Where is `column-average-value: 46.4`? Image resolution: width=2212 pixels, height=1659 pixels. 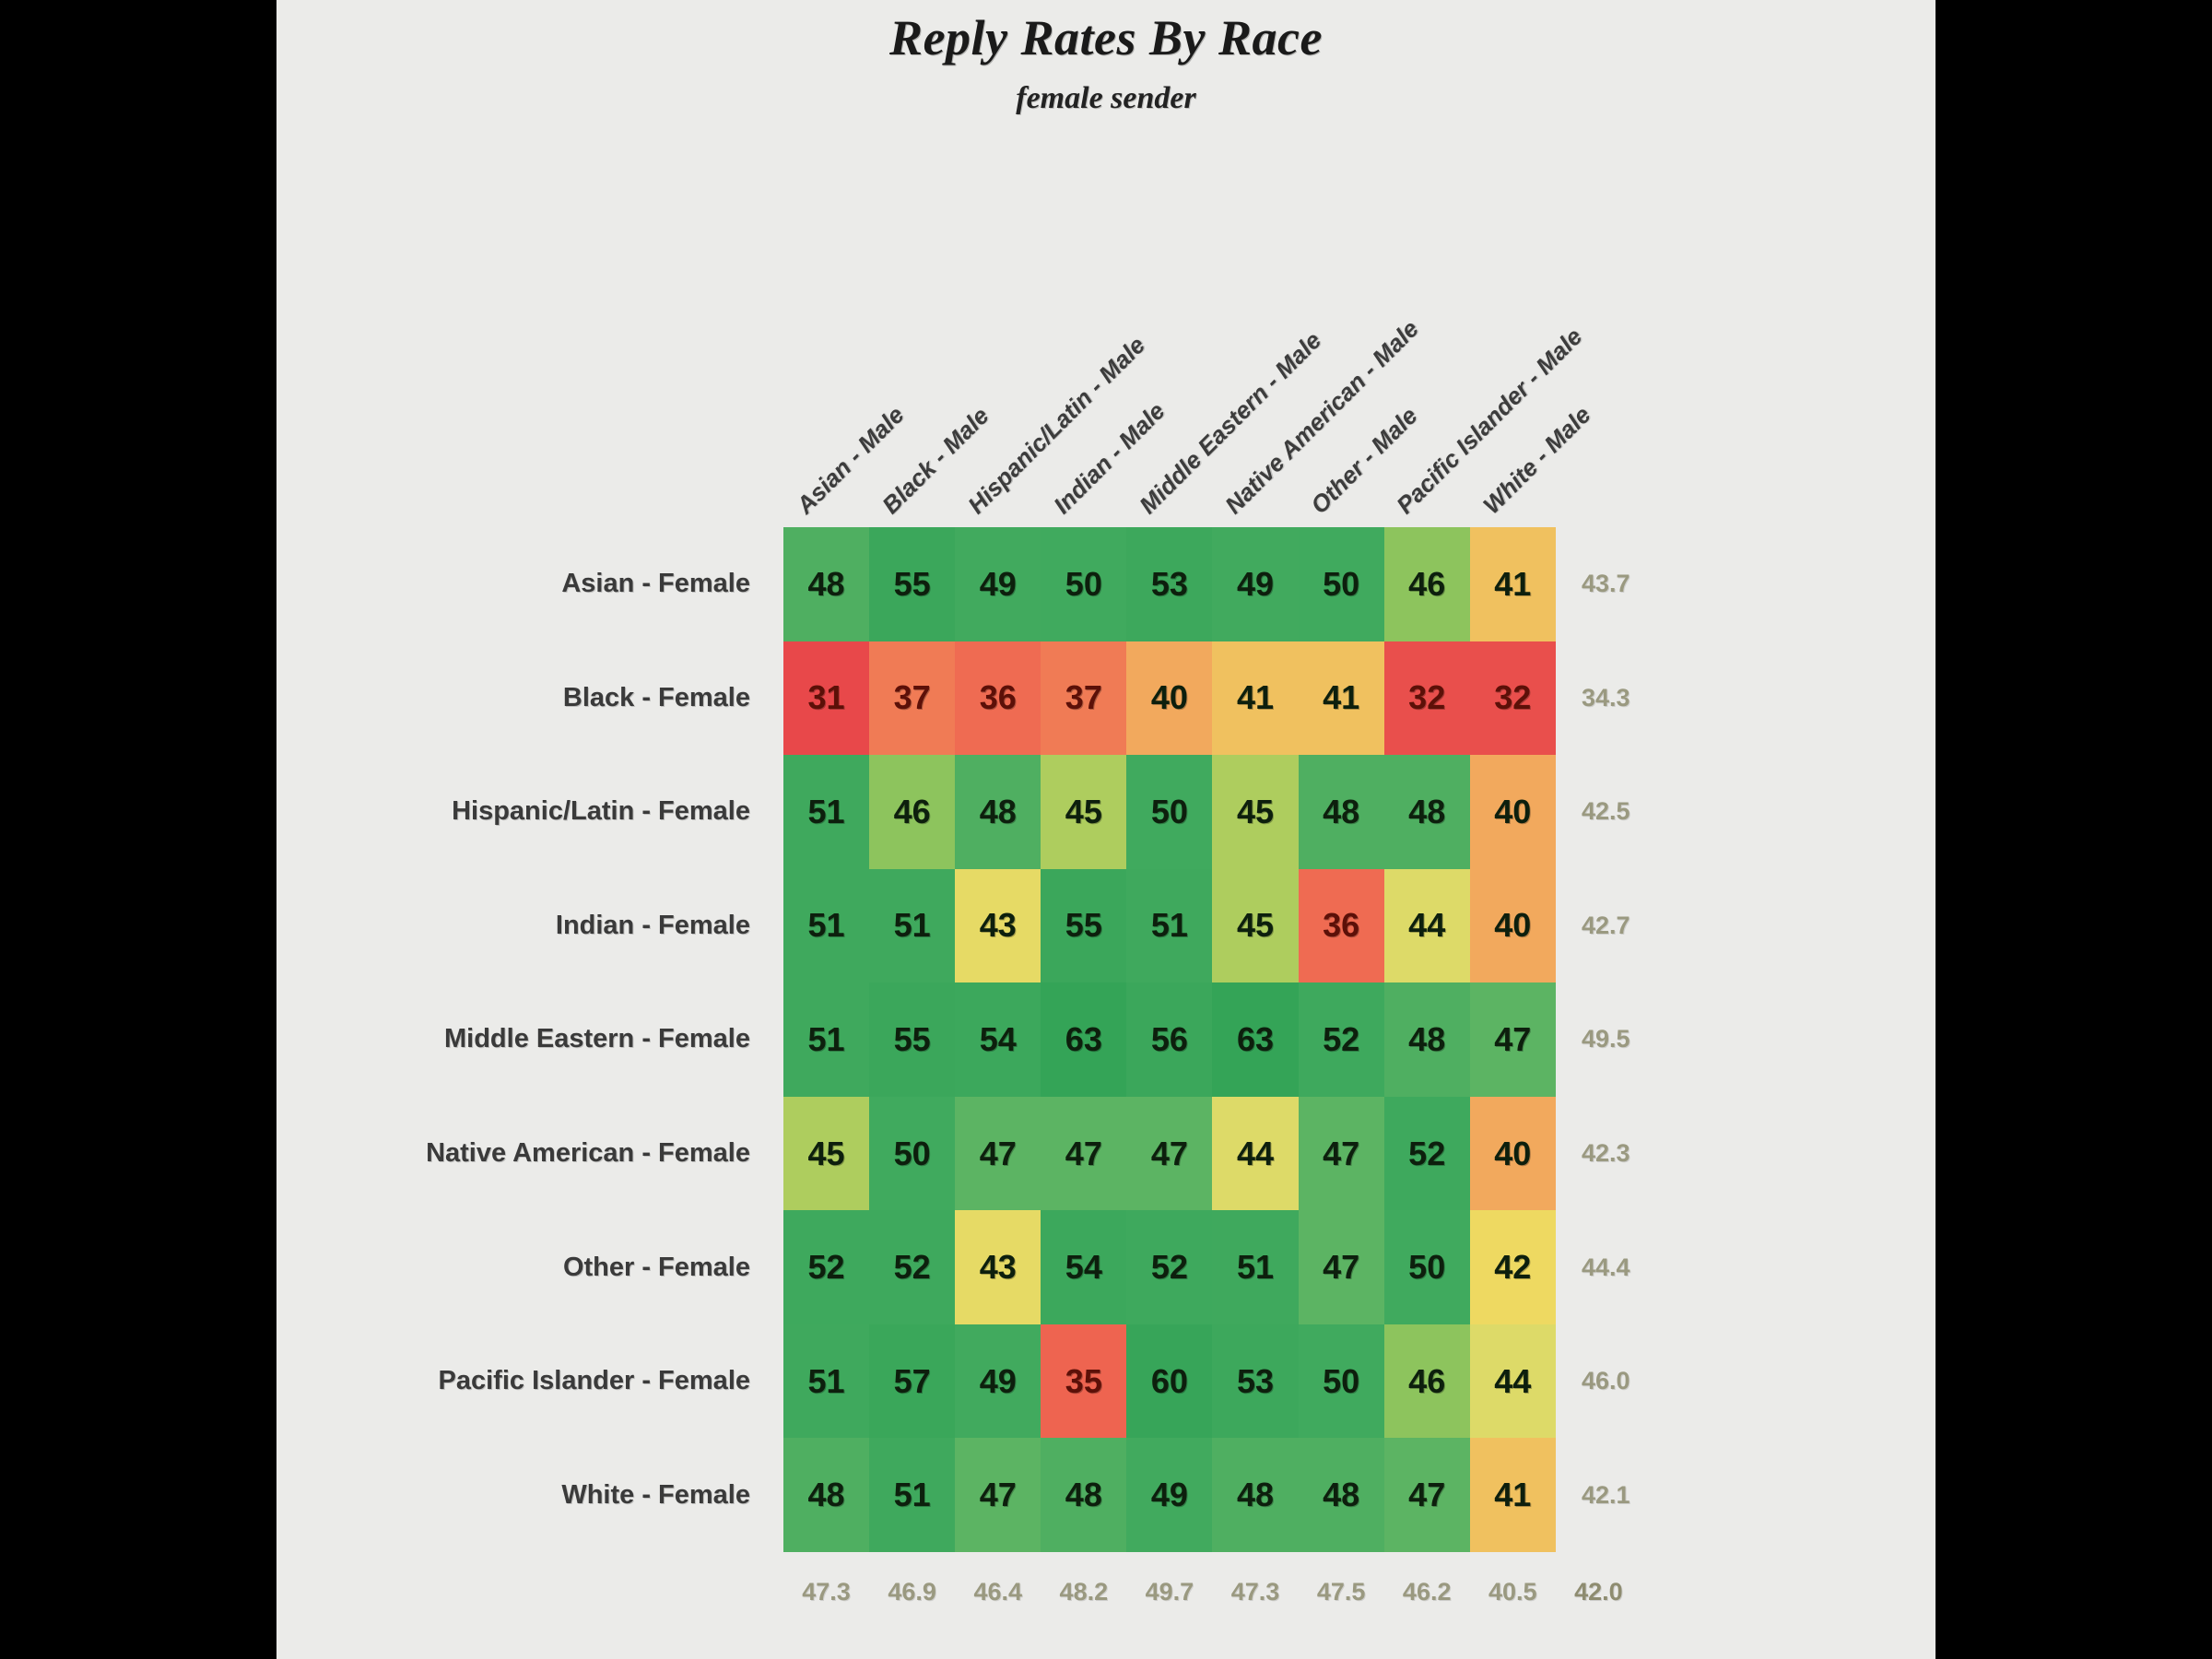
column-average-value: 46.4 is located at coordinates (998, 1592).